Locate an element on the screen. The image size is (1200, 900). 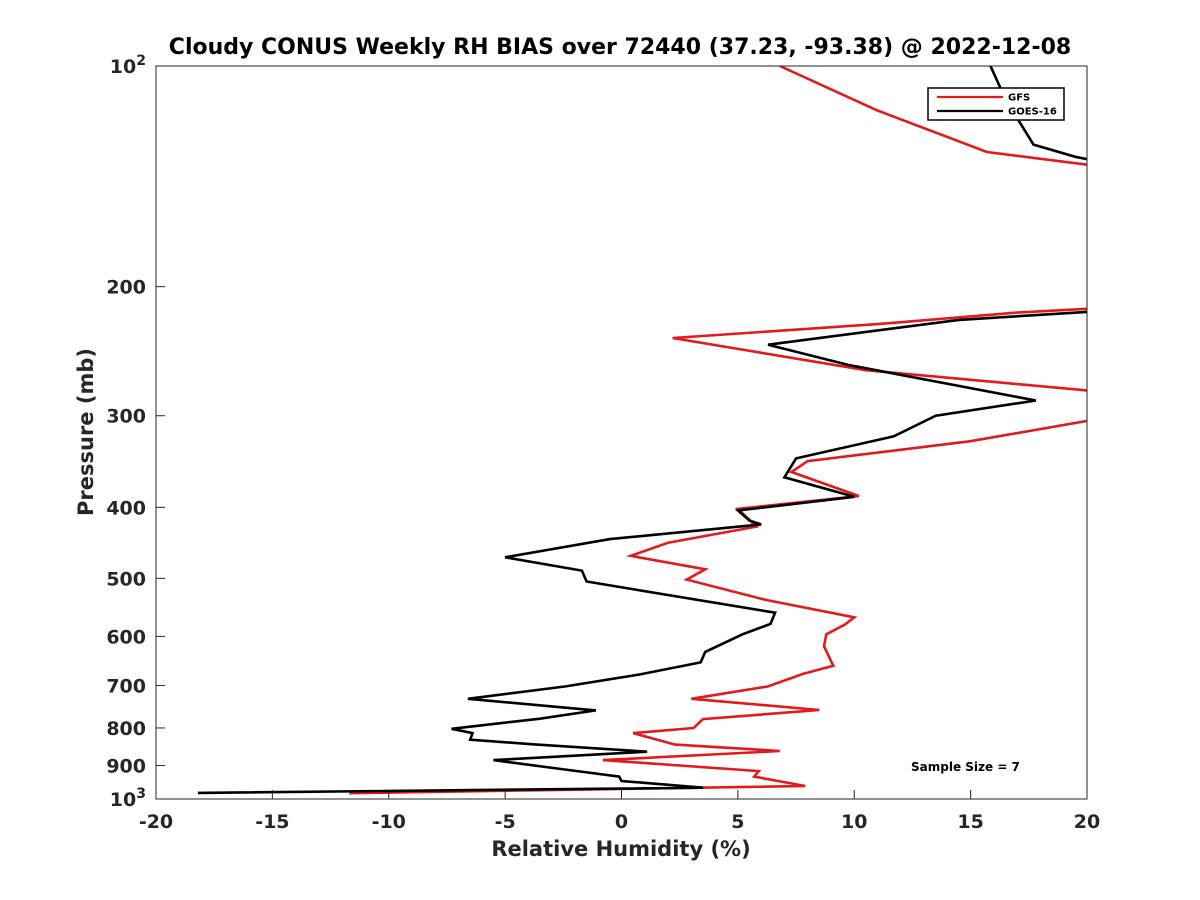
y-tick-label: 700 is located at coordinates (126, 686).